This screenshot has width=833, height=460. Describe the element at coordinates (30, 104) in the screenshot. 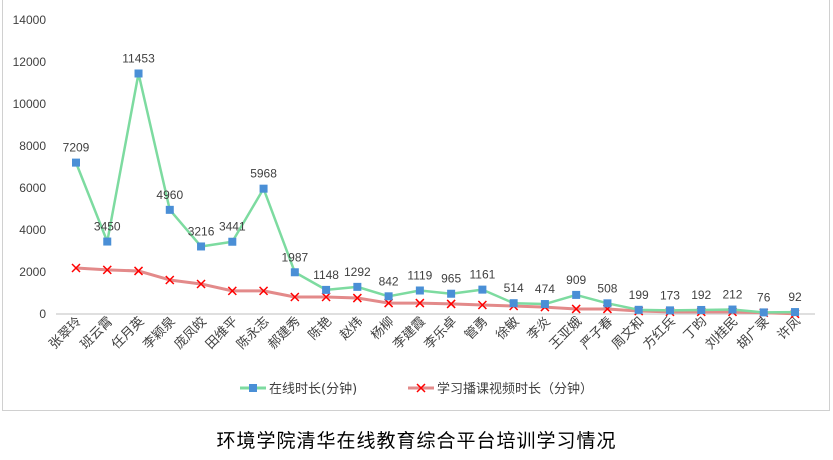

I see `y-tick-label: 10000` at that location.